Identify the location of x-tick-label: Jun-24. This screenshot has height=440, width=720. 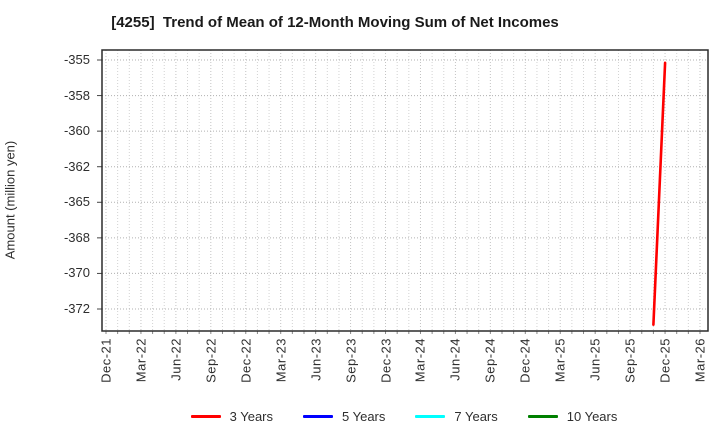
(455, 359).